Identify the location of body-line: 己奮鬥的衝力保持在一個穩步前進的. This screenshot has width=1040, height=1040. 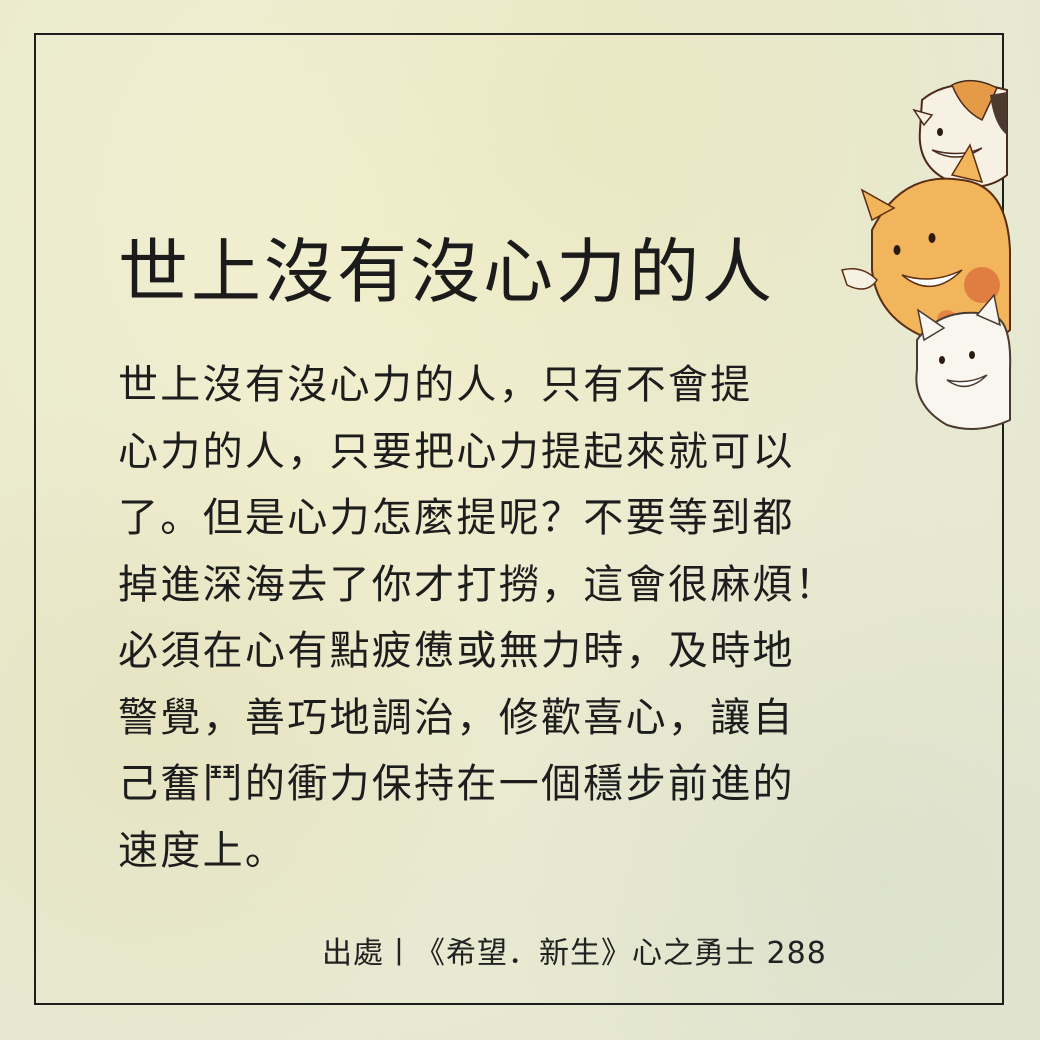
(456, 784).